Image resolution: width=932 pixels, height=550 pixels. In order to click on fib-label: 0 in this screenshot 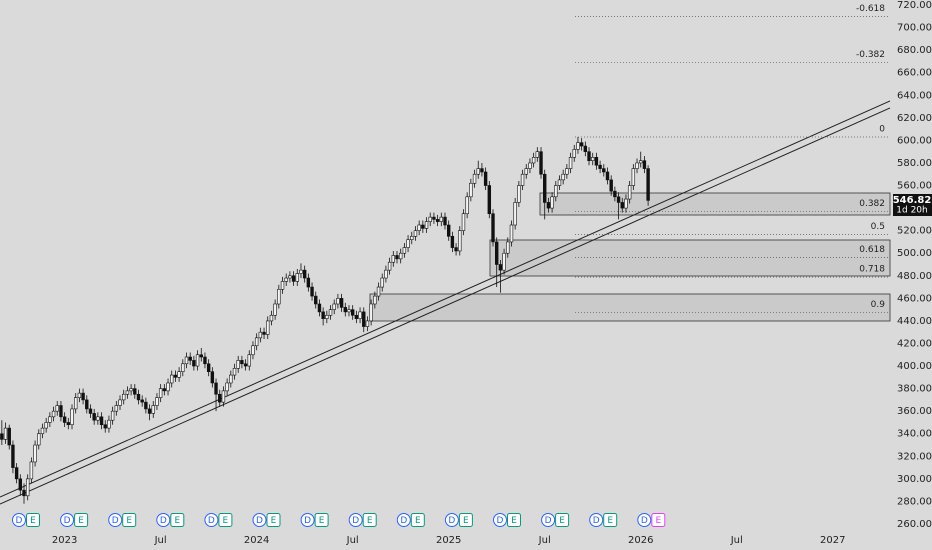, I will do `click(882, 130)`.